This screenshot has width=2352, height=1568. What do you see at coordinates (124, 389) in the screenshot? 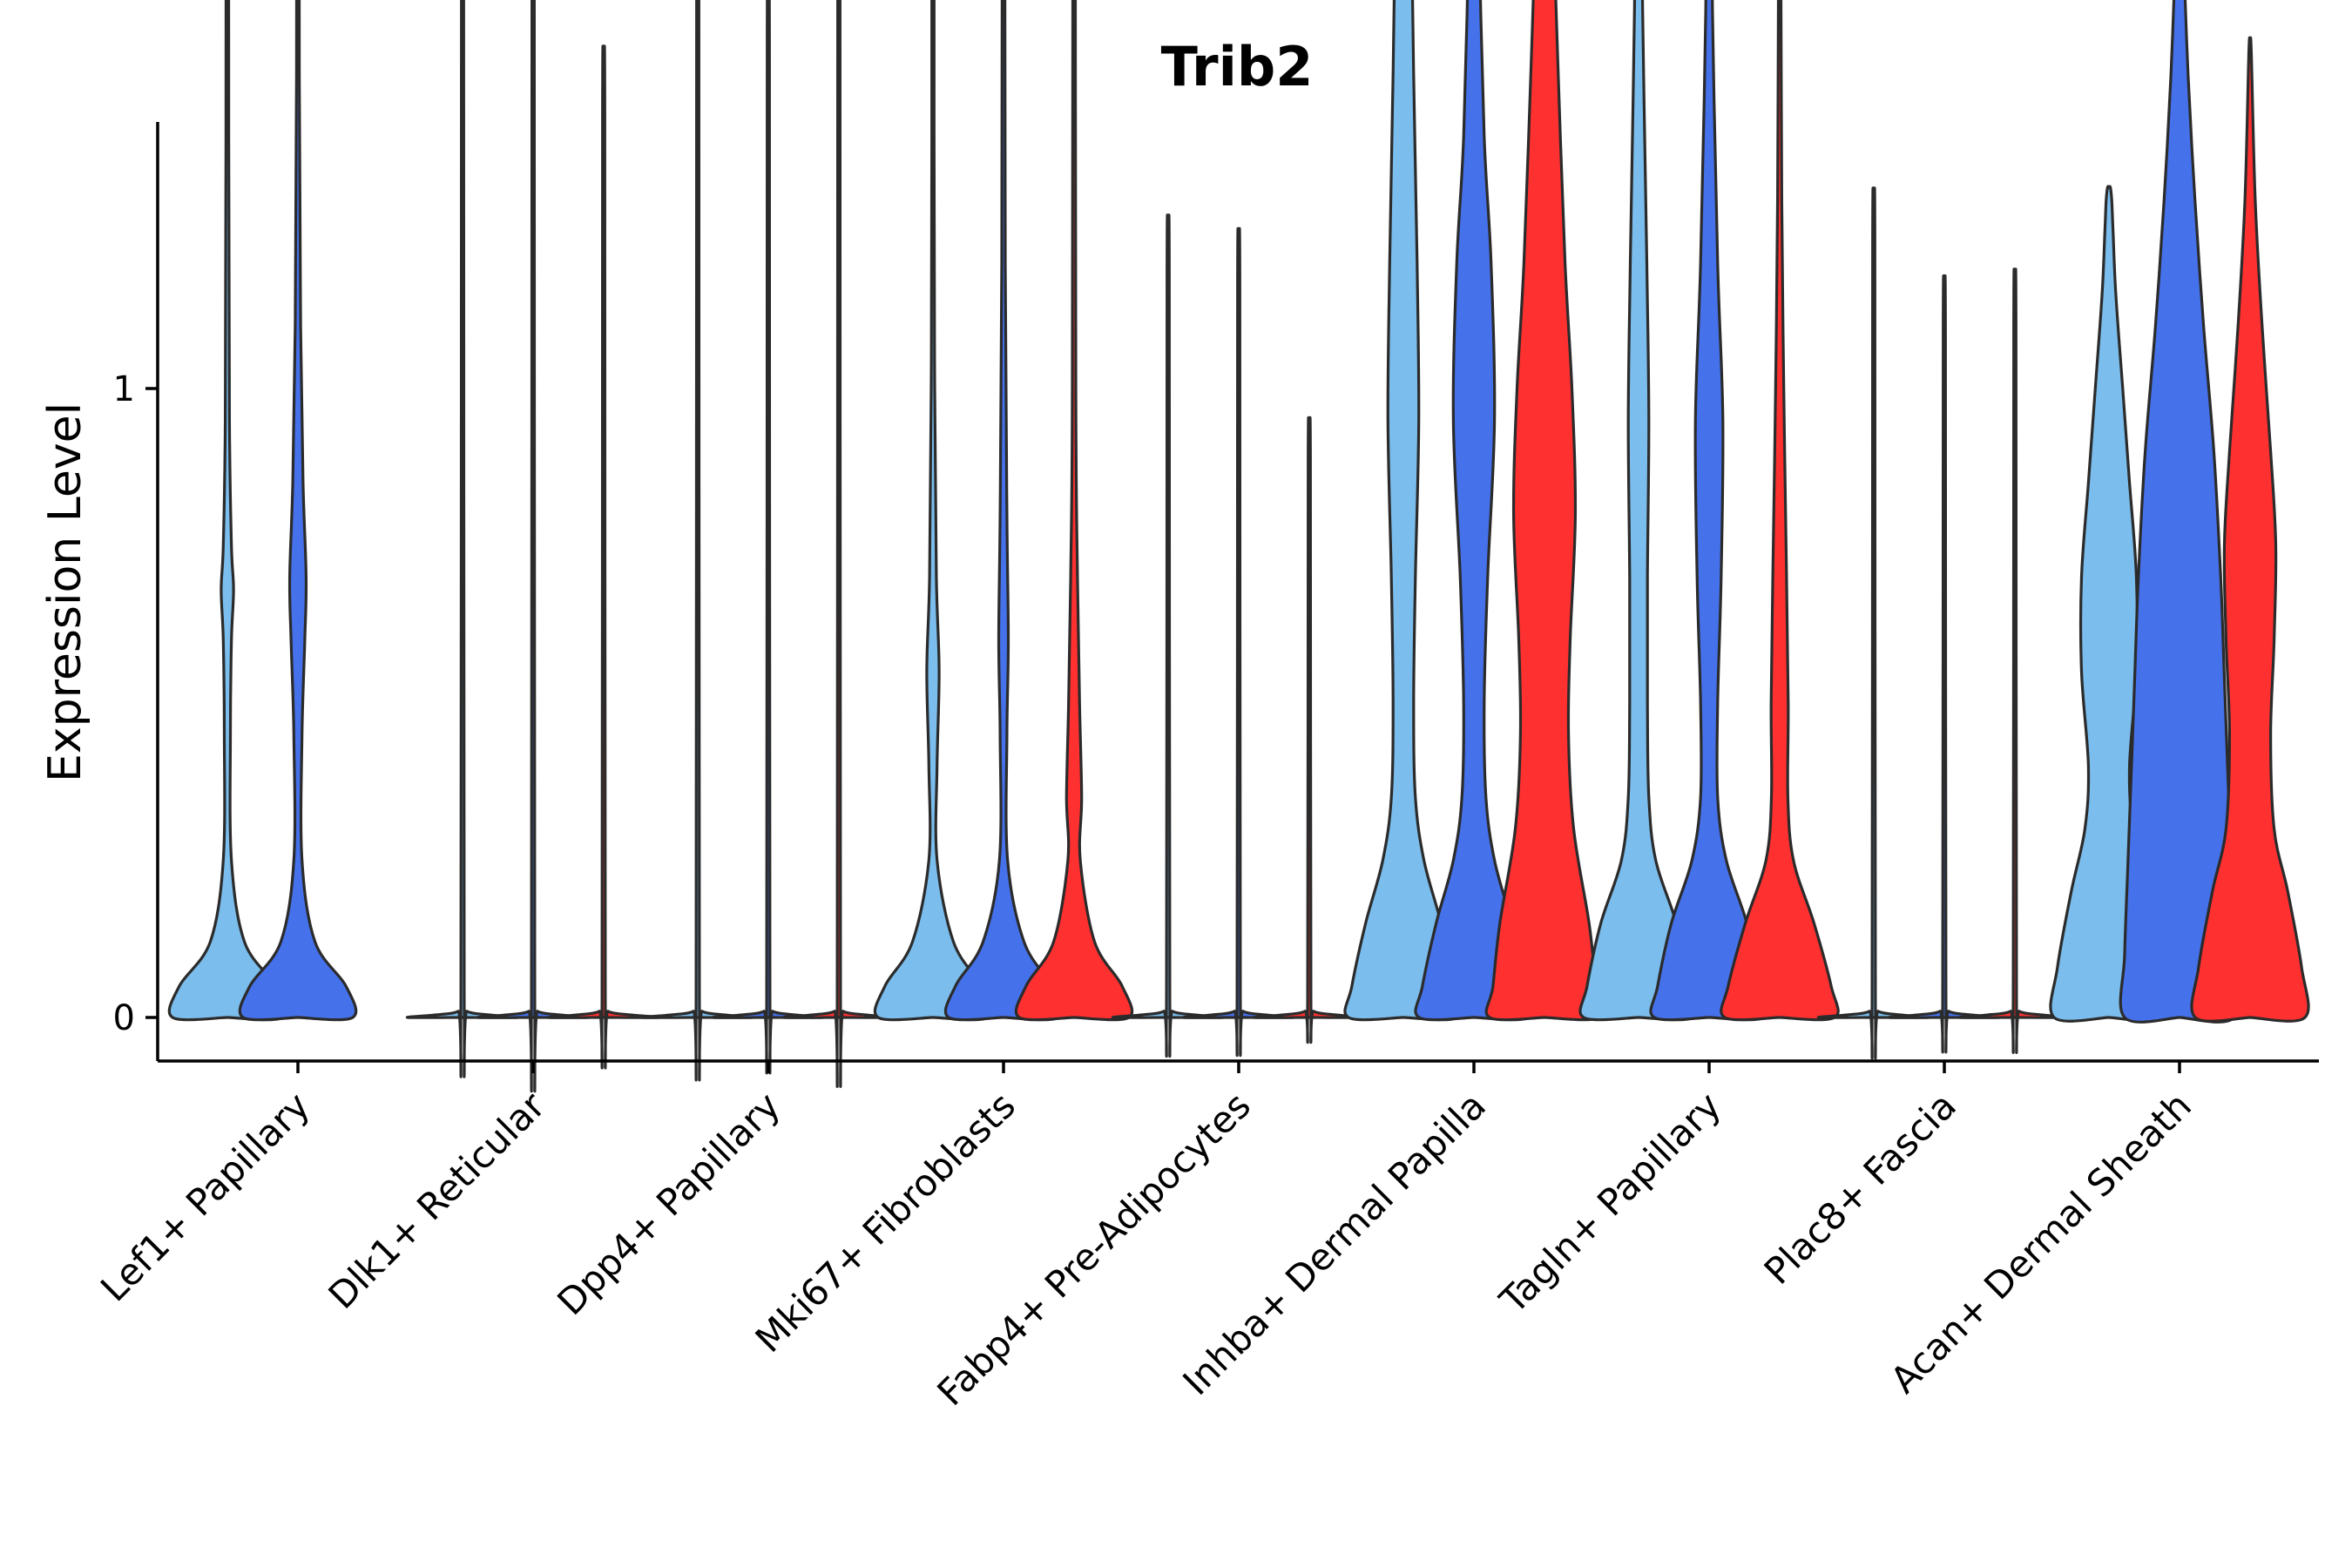
I see `y-tick-label: 1` at bounding box center [124, 389].